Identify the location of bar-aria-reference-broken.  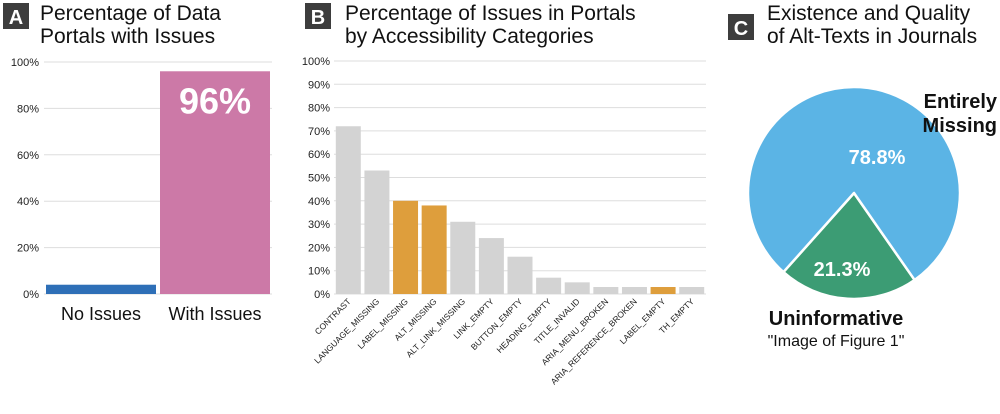
(634, 290).